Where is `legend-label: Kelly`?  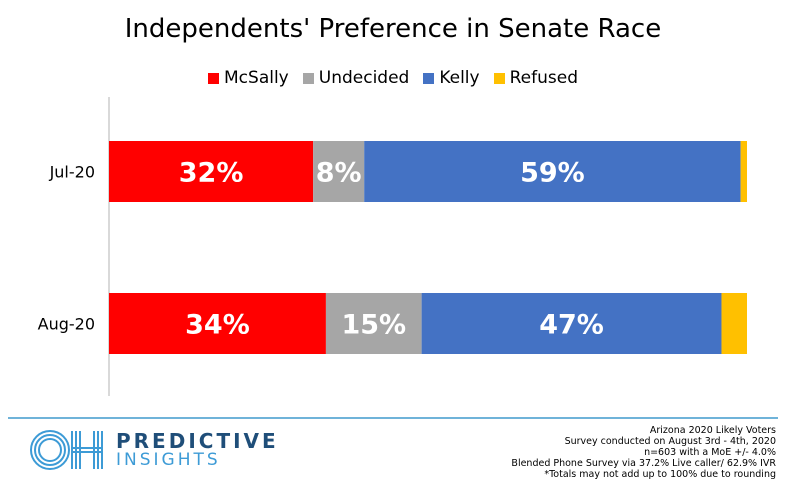 legend-label: Kelly is located at coordinates (459, 78).